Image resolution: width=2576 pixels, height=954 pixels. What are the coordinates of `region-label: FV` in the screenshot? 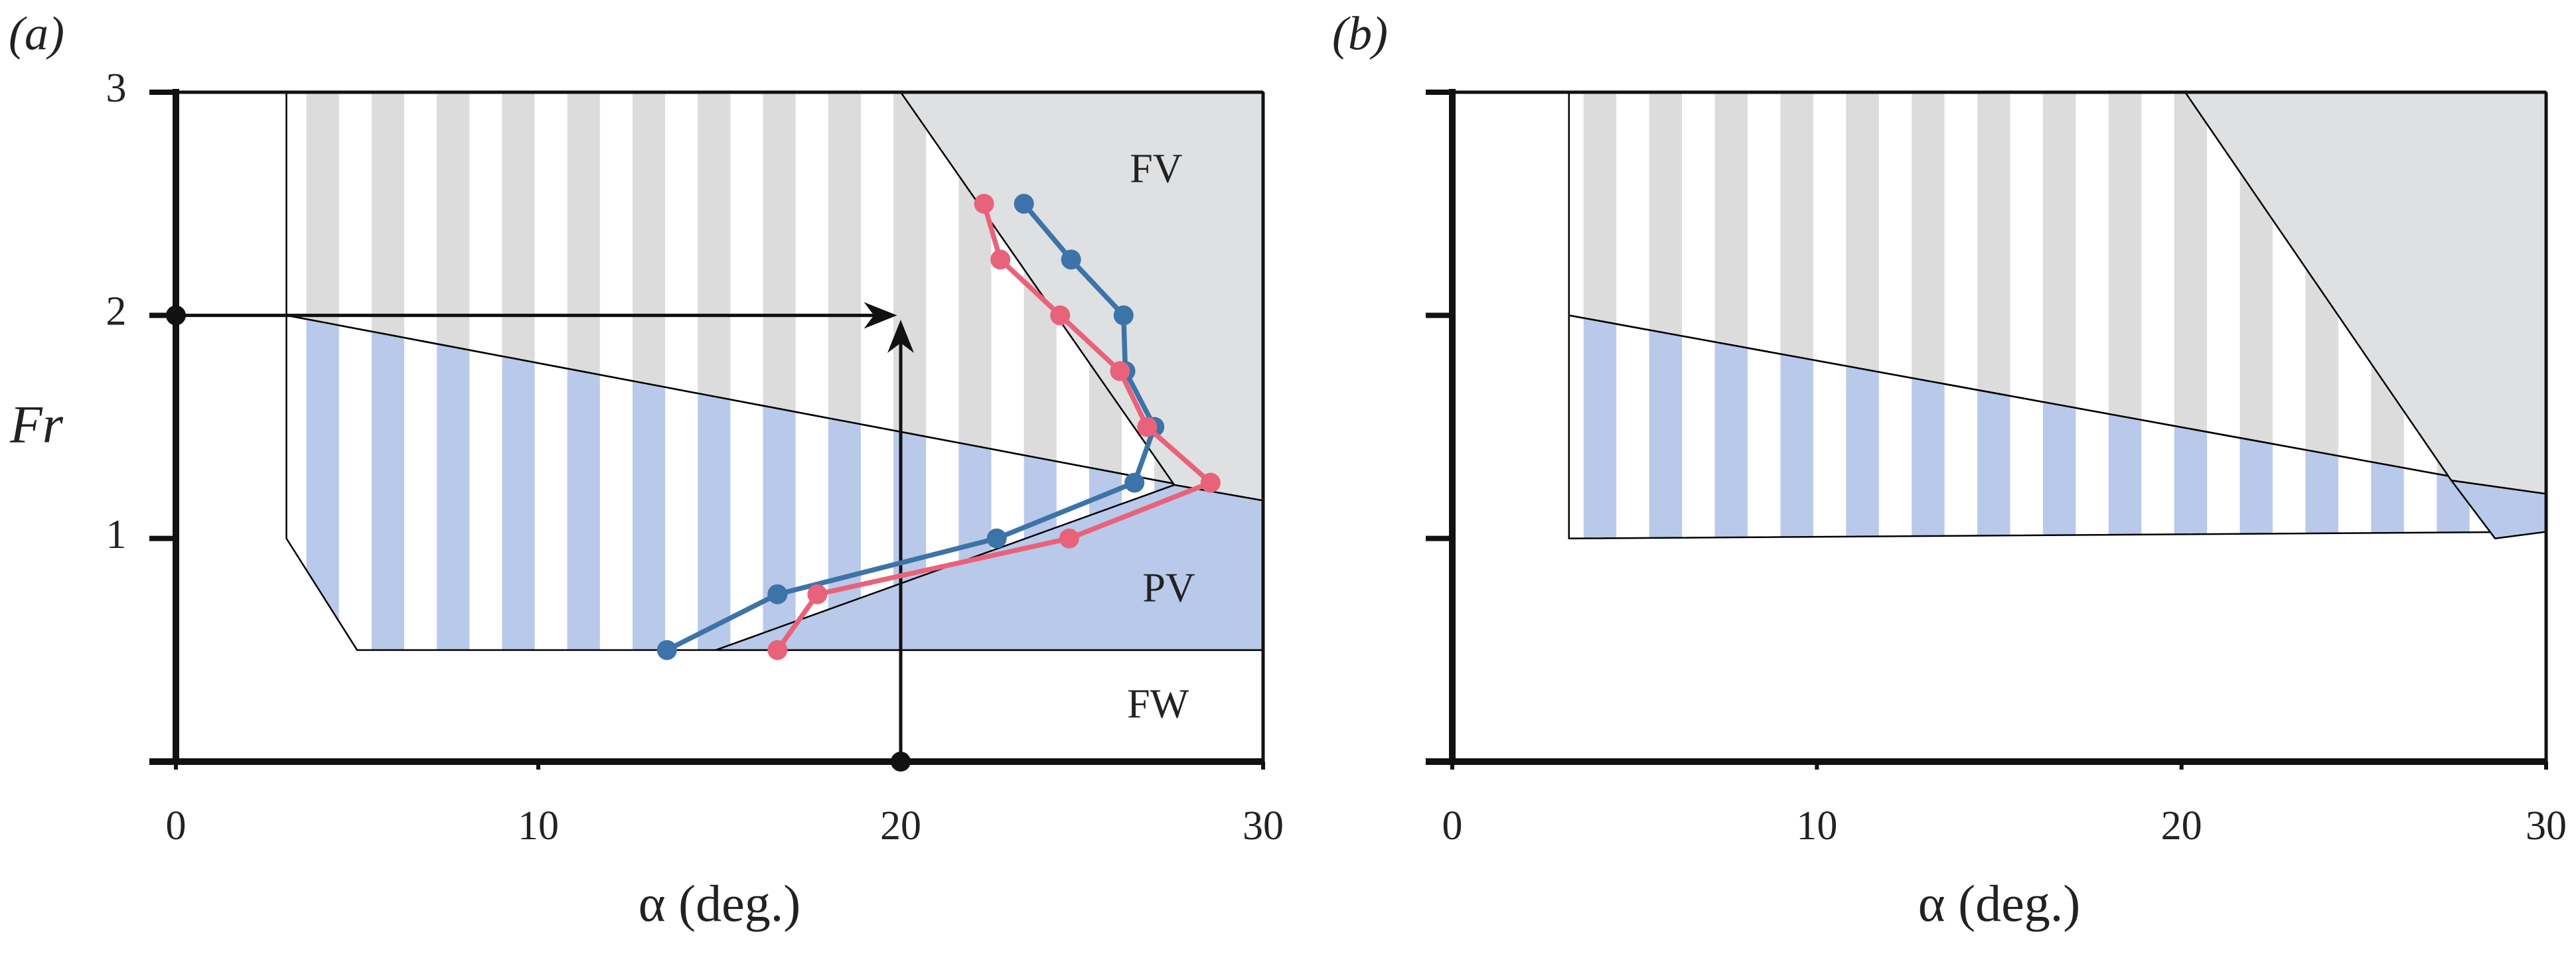 It's located at (1156, 168).